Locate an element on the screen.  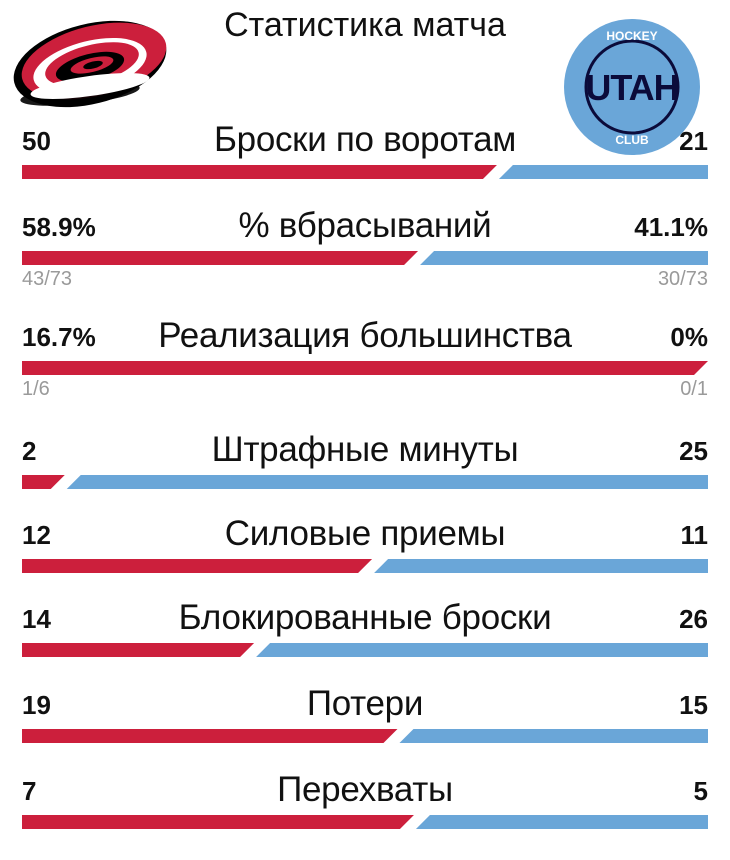
home-subvalue: 1/6 is located at coordinates (36, 389).